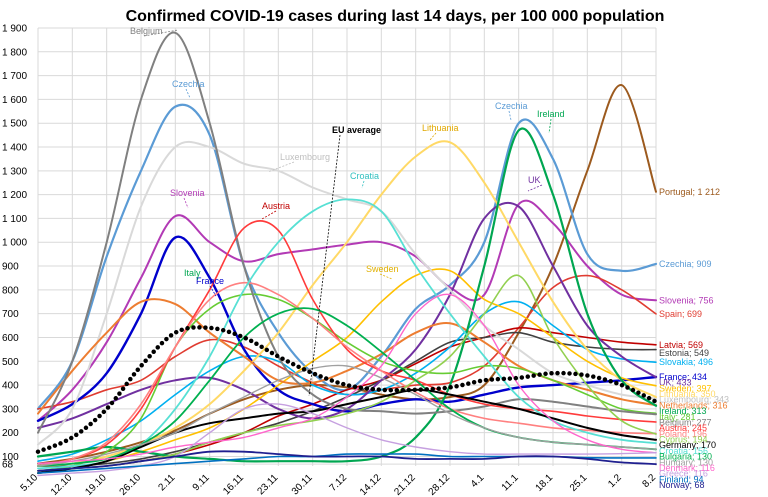 Image resolution: width=768 pixels, height=497 pixels. What do you see at coordinates (682, 485) in the screenshot?
I see `end-label-norway: Norway; 68` at bounding box center [682, 485].